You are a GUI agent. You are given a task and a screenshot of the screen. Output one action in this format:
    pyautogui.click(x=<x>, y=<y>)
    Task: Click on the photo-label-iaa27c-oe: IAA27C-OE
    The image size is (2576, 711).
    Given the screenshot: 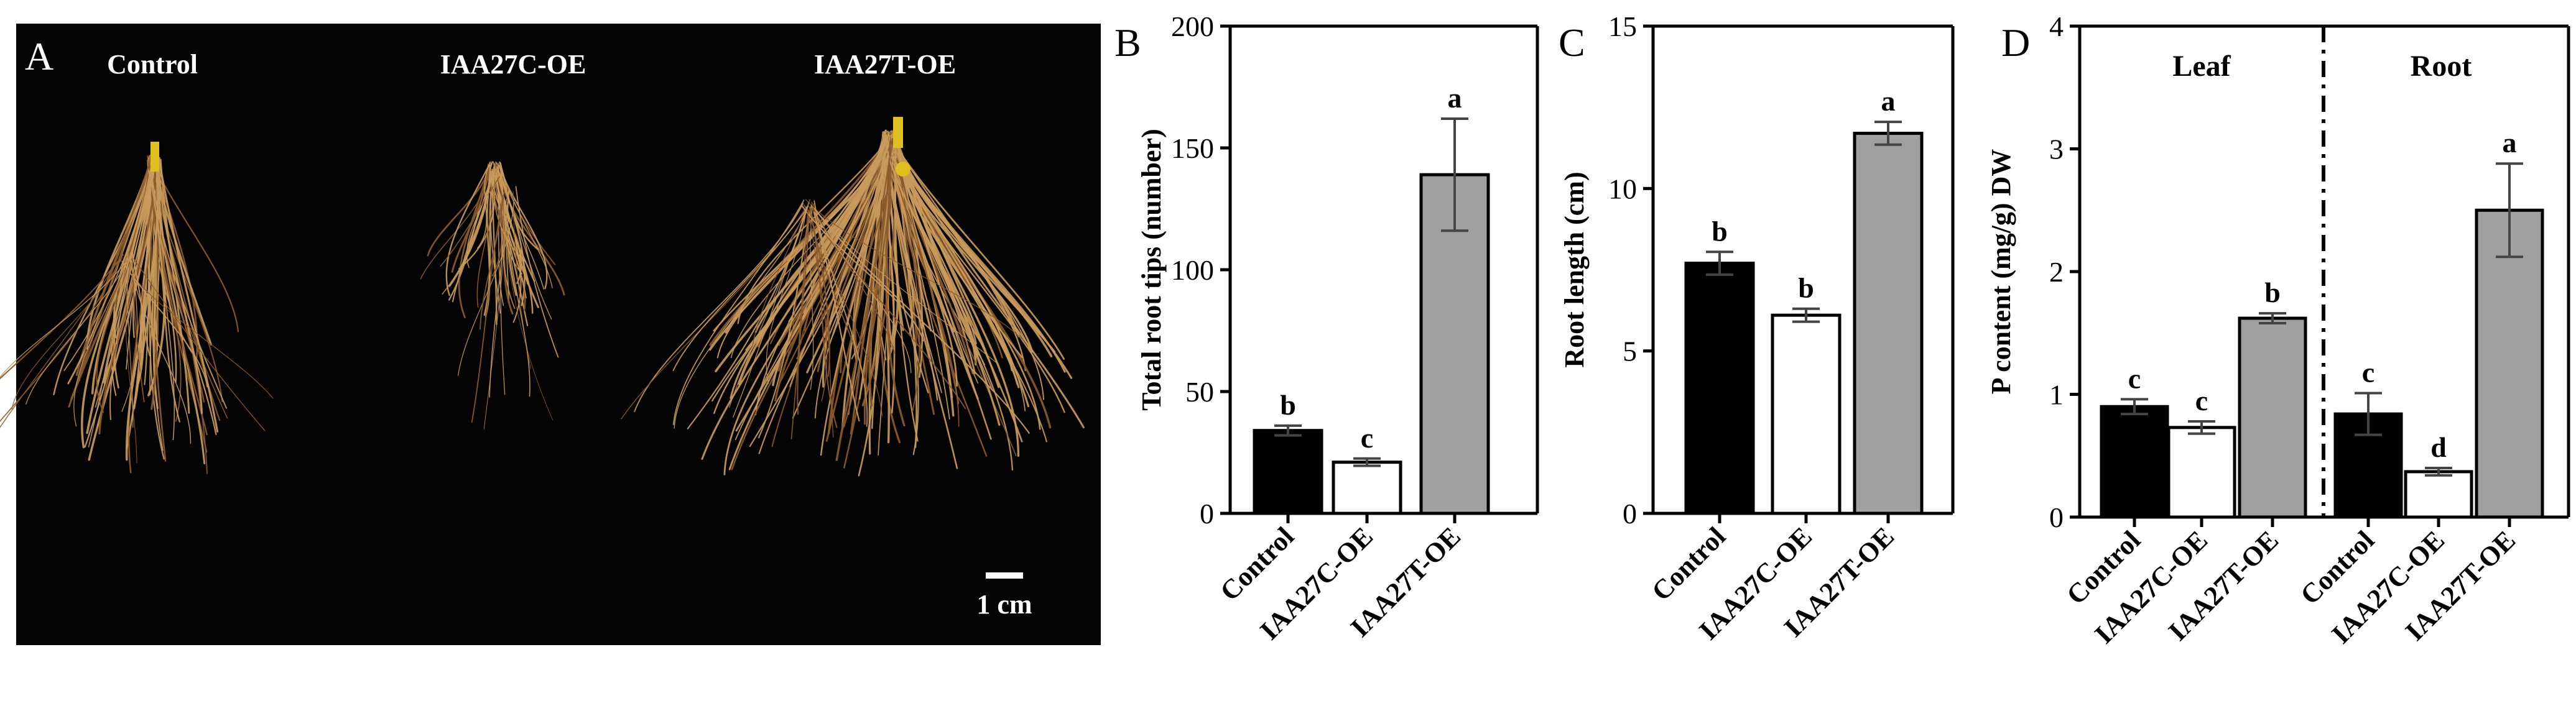 What is the action you would take?
    pyautogui.click(x=513, y=64)
    